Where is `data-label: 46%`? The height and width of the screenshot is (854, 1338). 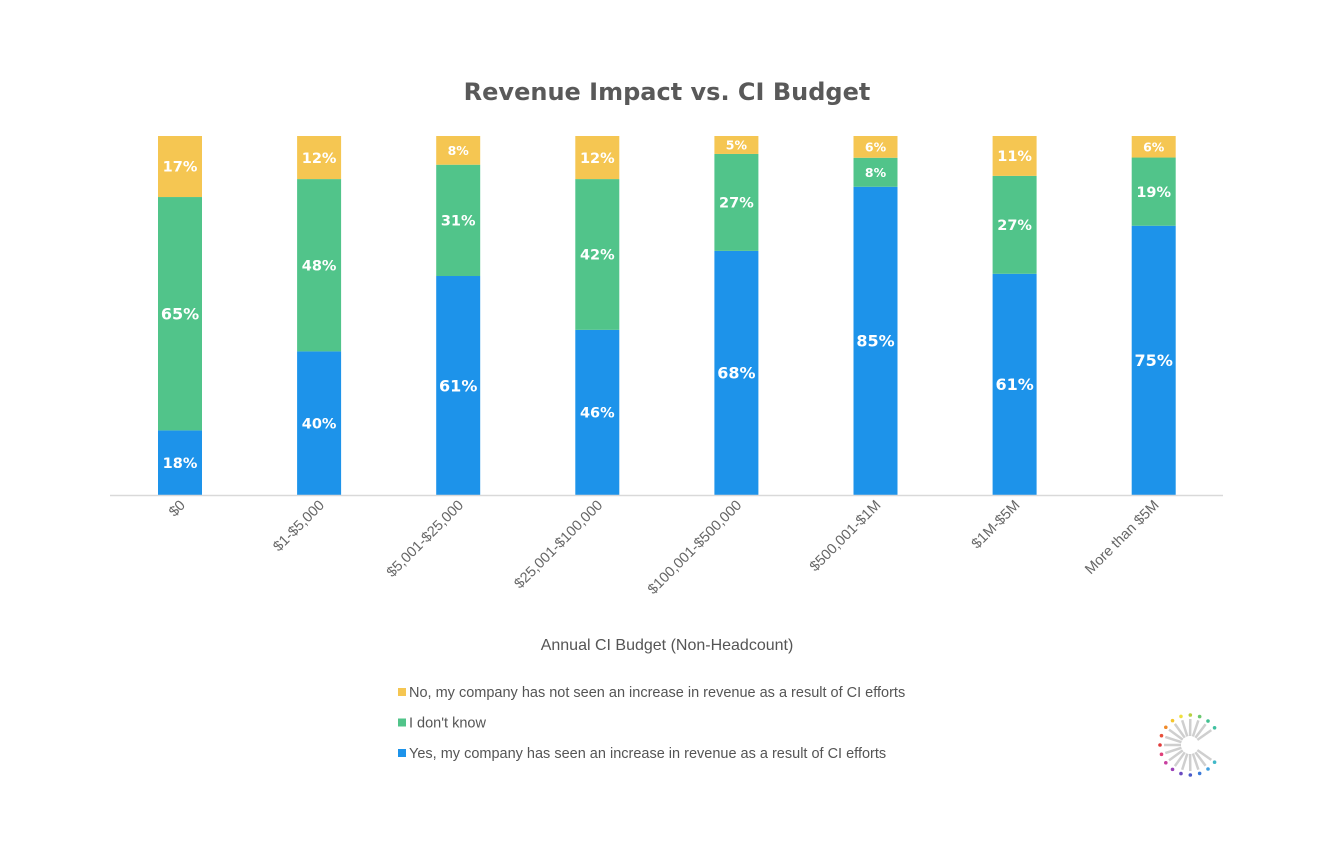 data-label: 46% is located at coordinates (597, 414).